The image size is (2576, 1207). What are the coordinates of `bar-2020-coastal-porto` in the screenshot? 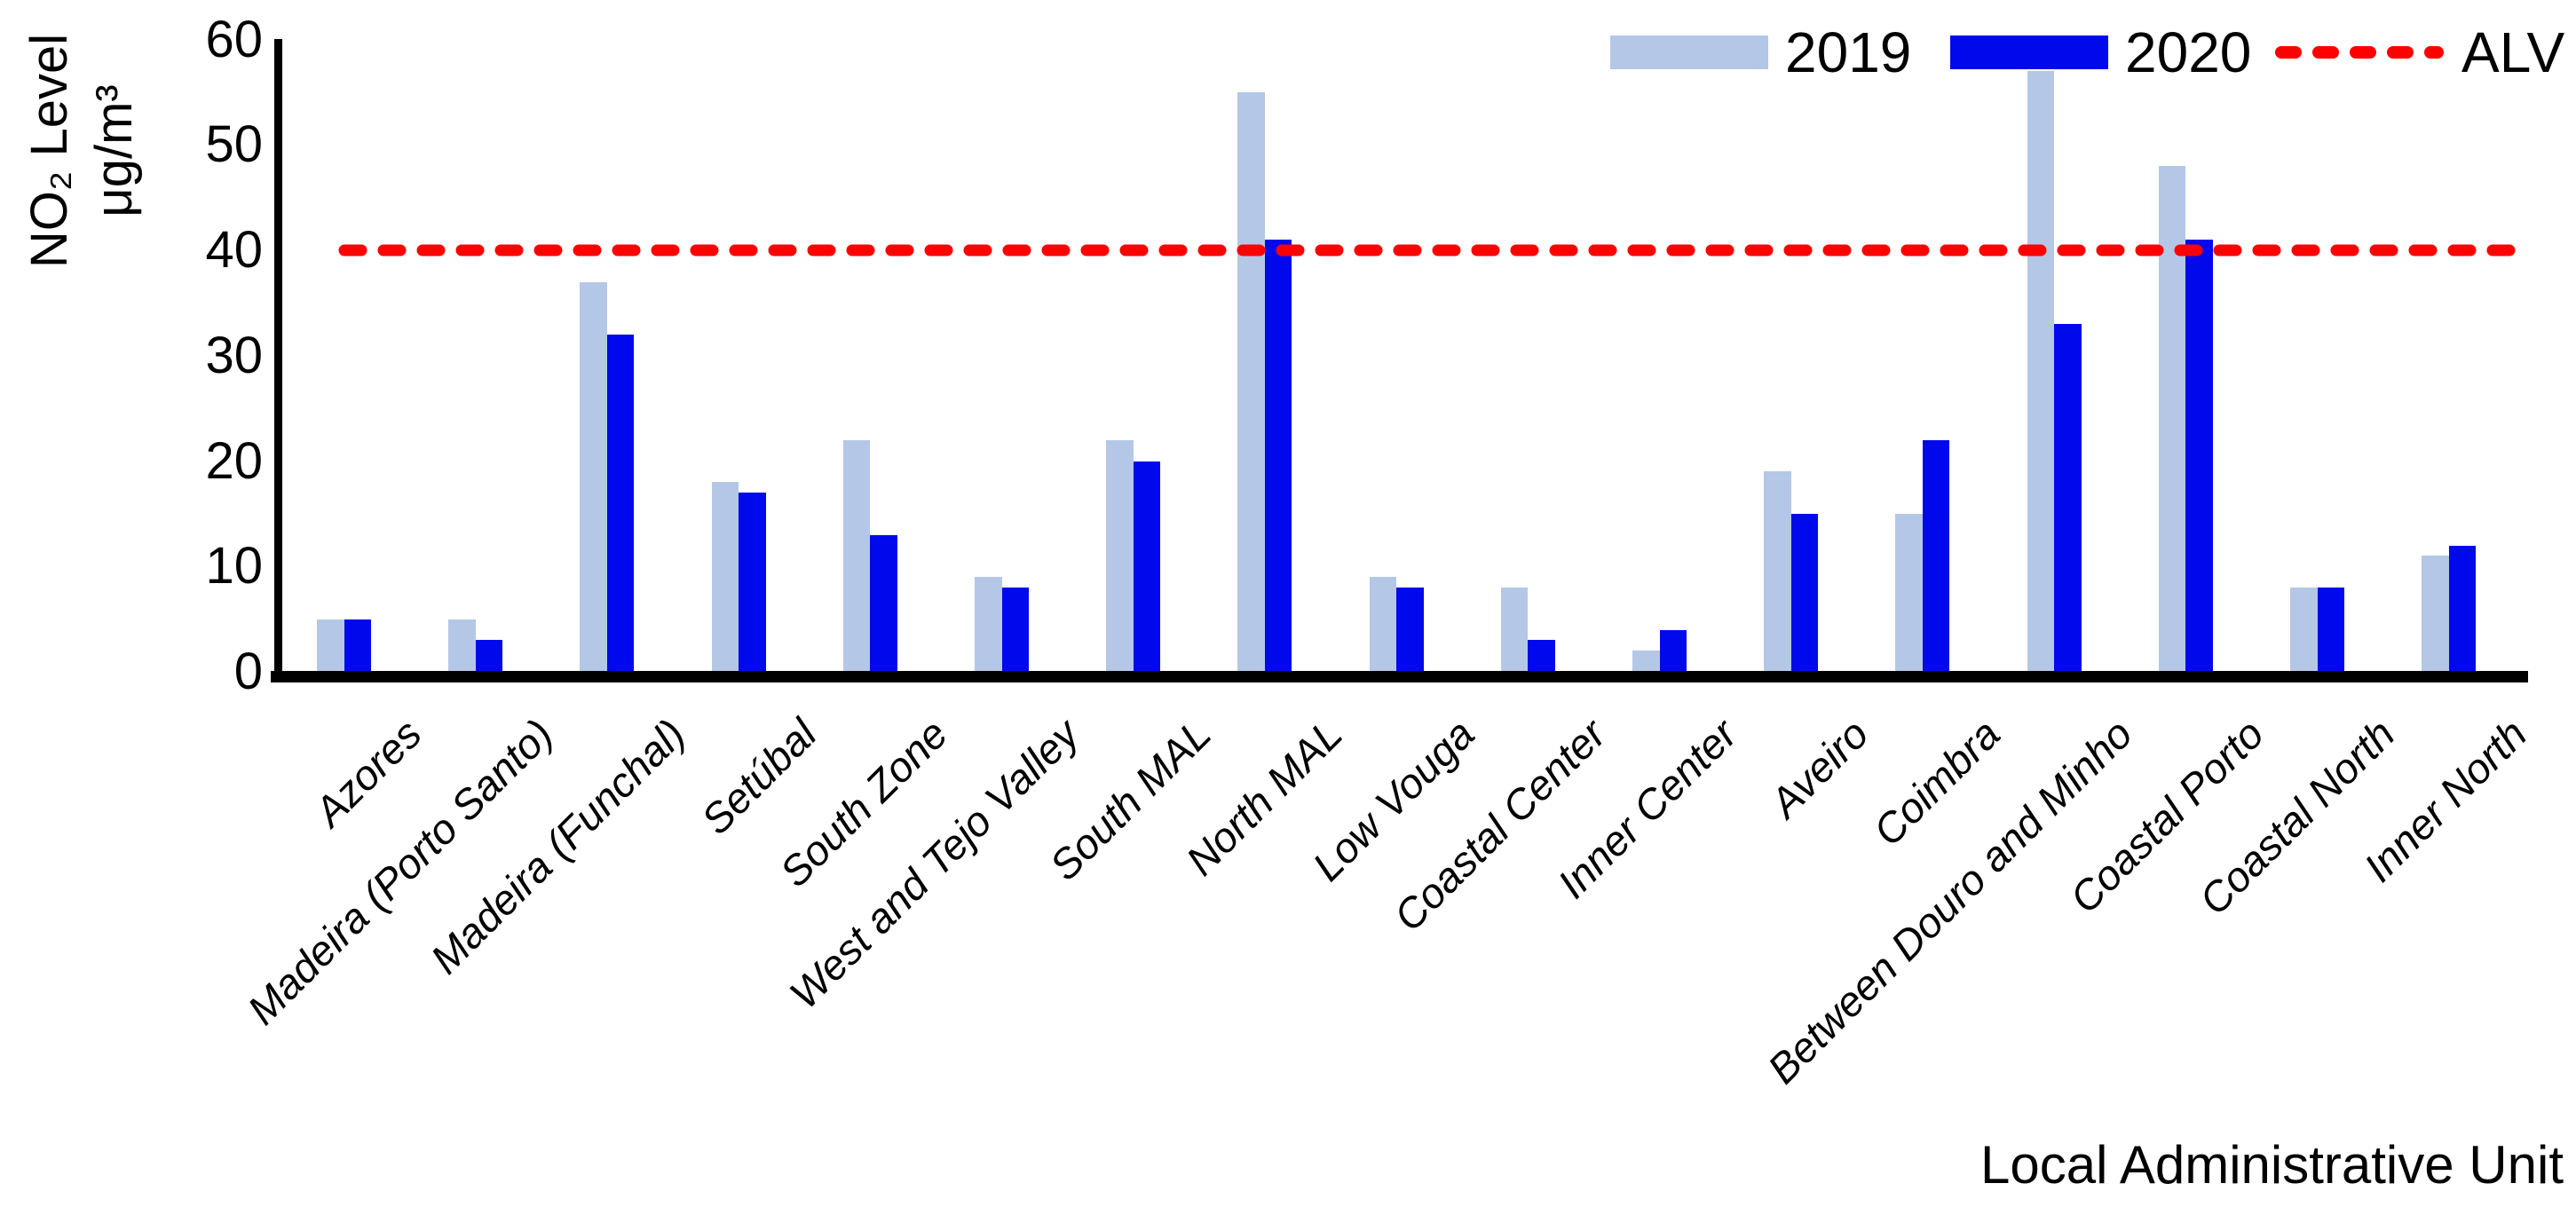 It's located at (2199, 456).